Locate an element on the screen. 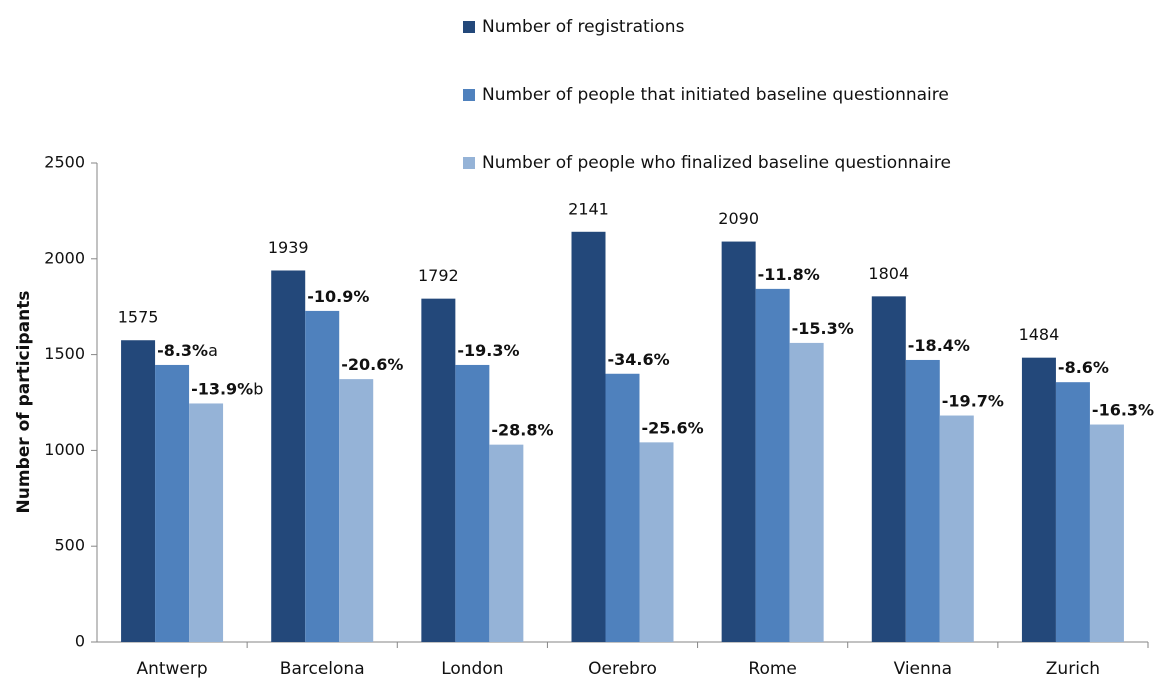 This screenshot has height=684, width=1159. change-label: -11.8% is located at coordinates (789, 273).